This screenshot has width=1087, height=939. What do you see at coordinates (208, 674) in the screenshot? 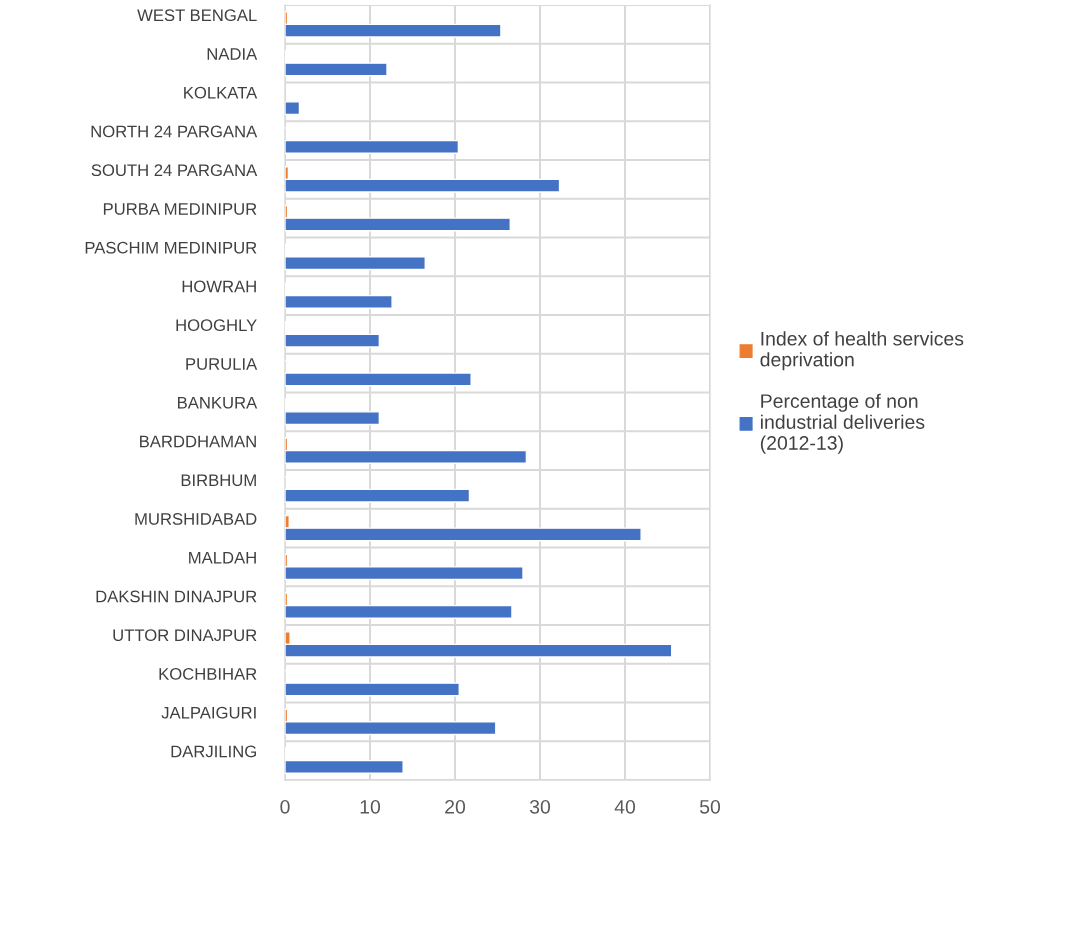
I see `y-tick-label: KOCHBIHAR` at bounding box center [208, 674].